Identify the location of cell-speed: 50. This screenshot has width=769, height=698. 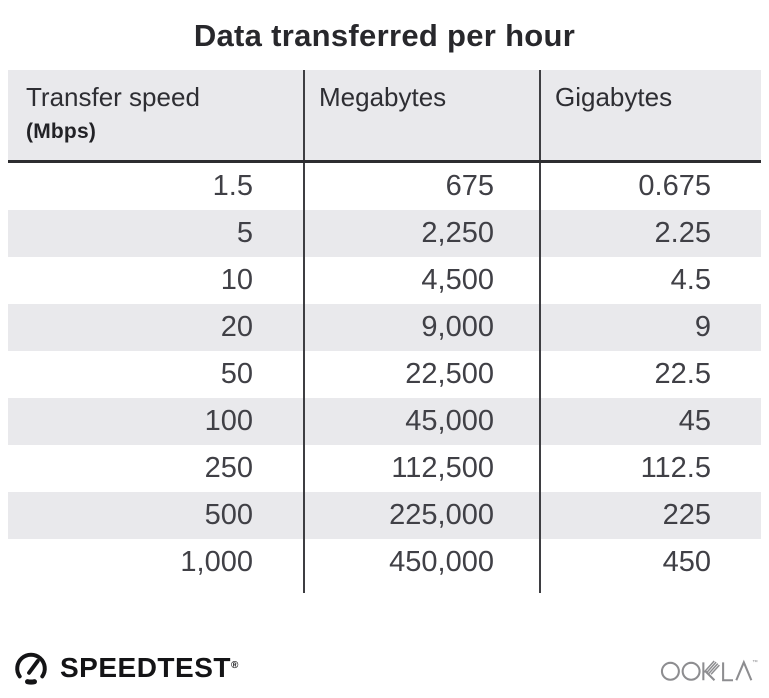
(236, 374).